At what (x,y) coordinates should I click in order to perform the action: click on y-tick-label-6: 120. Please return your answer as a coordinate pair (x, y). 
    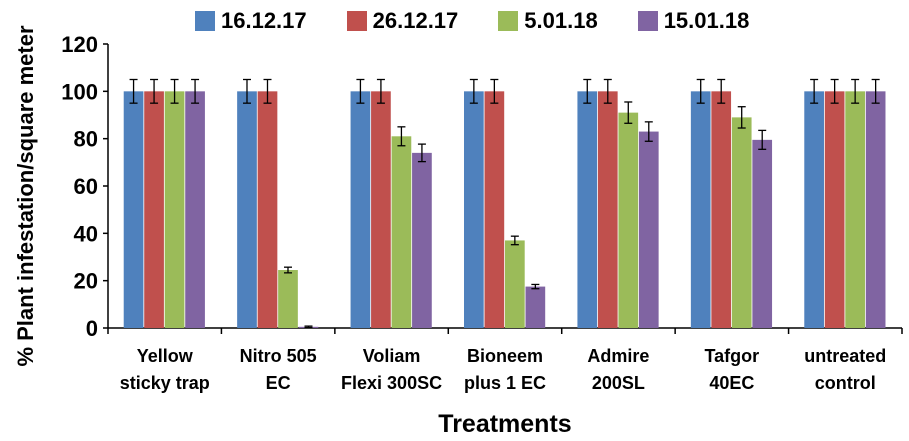
    Looking at the image, I should click on (79, 44).